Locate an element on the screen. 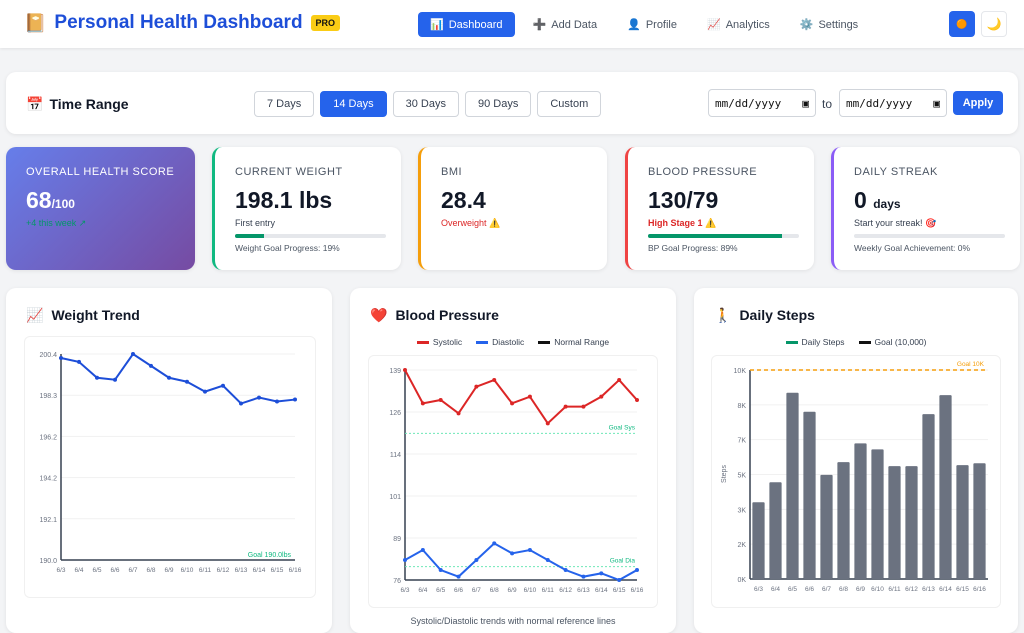 The width and height of the screenshot is (1024, 633). light-theme-button: 🟠 is located at coordinates (962, 24).